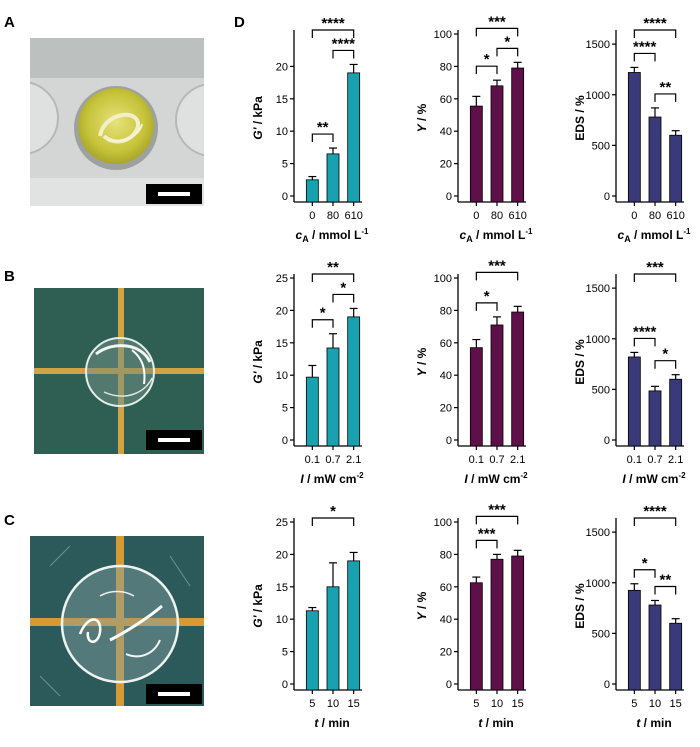  Describe the element at coordinates (470, 615) in the screenshot. I see `bar-chart-yield-t: 0 20 40 60 80 100 Y / % 5 10 15 t / min *** ***` at that location.